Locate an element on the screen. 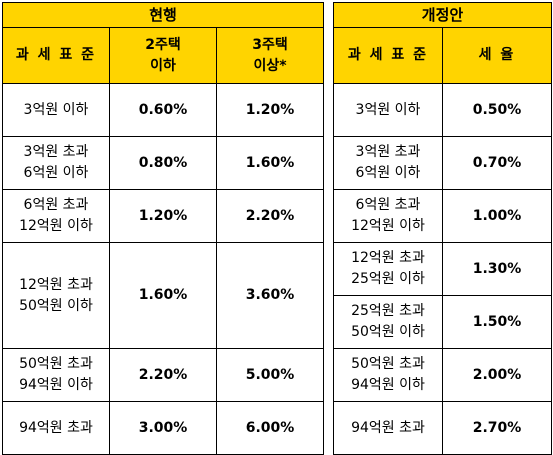 This screenshot has height=455, width=553. table-row: 94억원 초과 2.70% is located at coordinates (442, 428).